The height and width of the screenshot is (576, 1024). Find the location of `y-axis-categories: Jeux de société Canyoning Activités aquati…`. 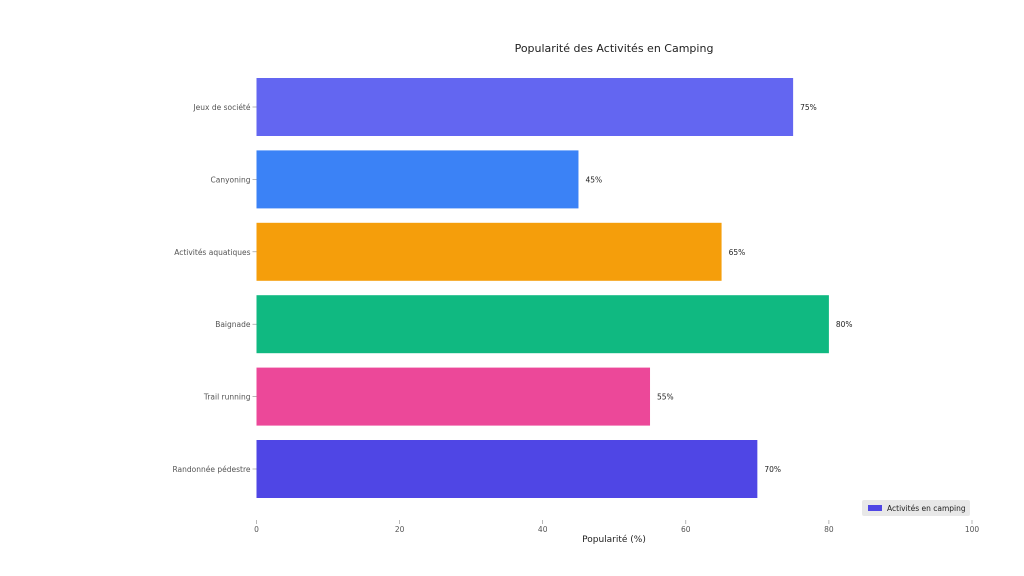

y-axis-categories: Jeux de société Canyoning Activités aquati… is located at coordinates (215, 288).